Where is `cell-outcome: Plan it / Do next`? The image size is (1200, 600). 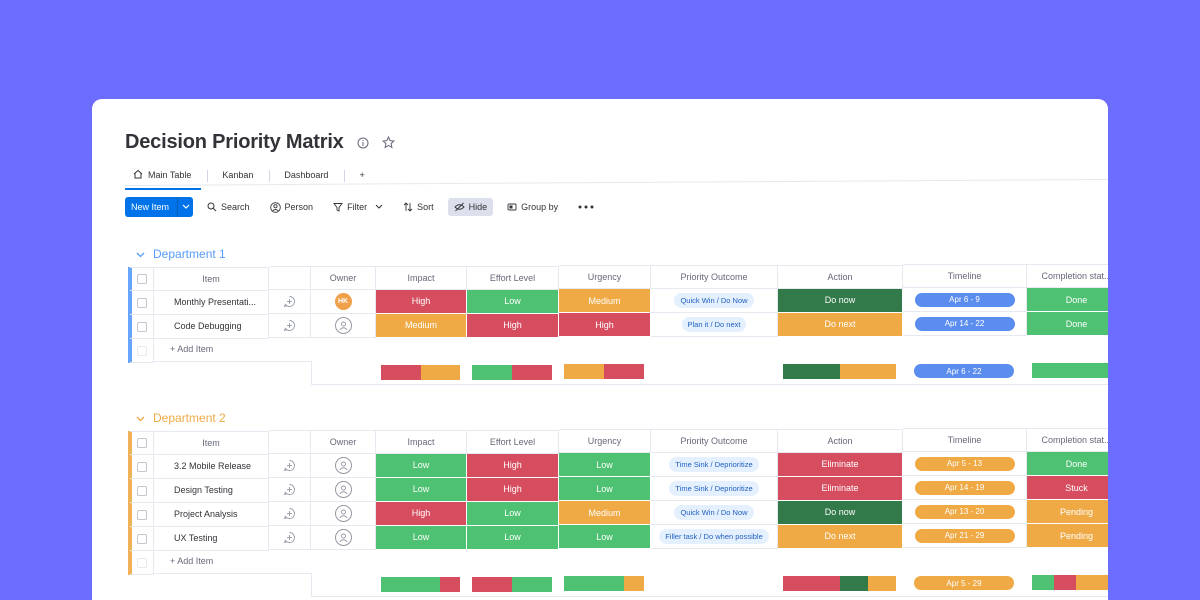 cell-outcome: Plan it / Do next is located at coordinates (714, 324).